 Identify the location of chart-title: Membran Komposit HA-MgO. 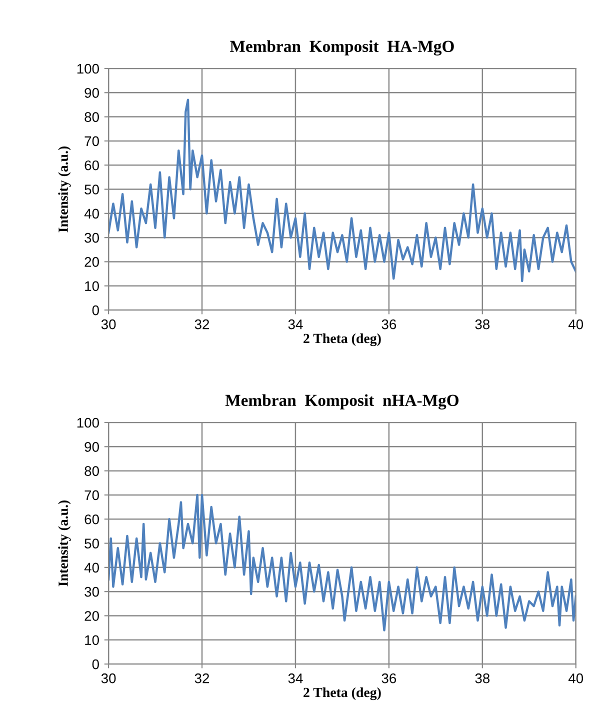
(342, 48).